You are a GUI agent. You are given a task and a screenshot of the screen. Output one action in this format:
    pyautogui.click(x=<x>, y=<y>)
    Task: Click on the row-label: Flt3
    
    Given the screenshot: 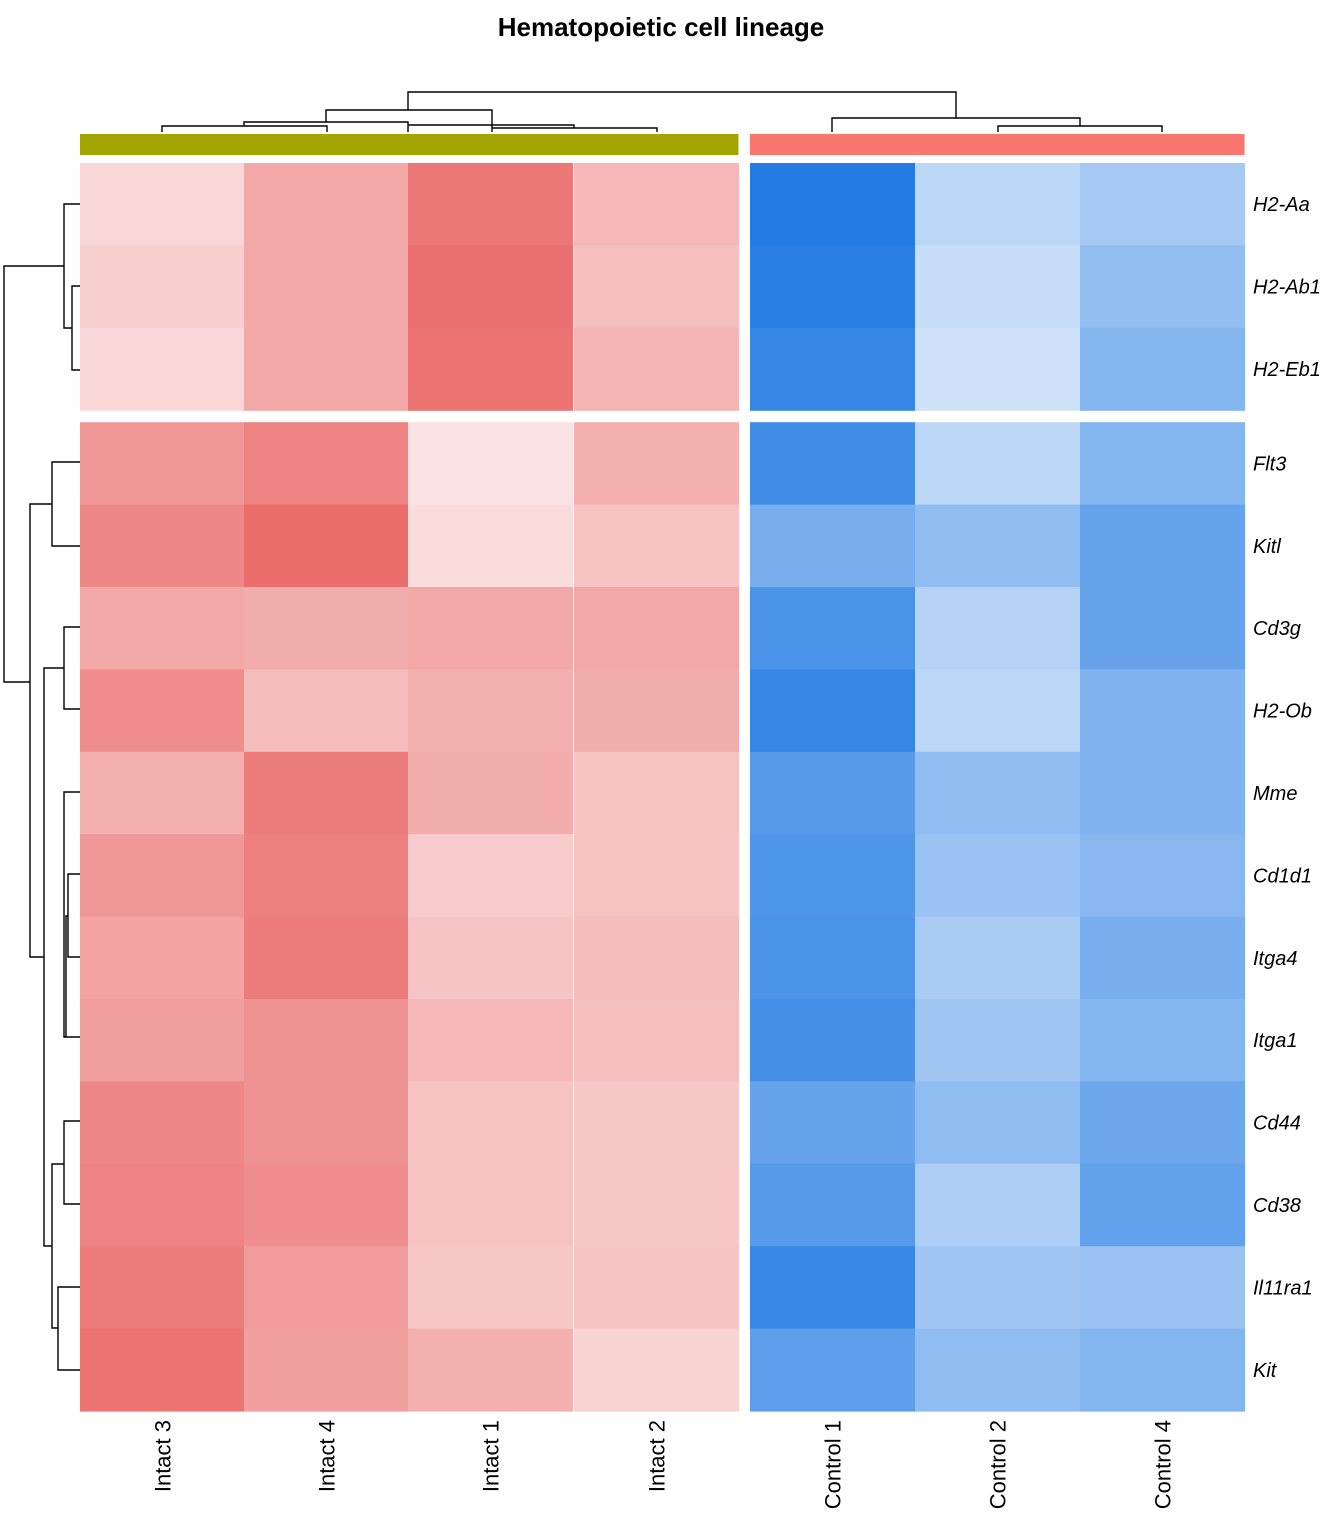 What is the action you would take?
    pyautogui.click(x=1269, y=464)
    